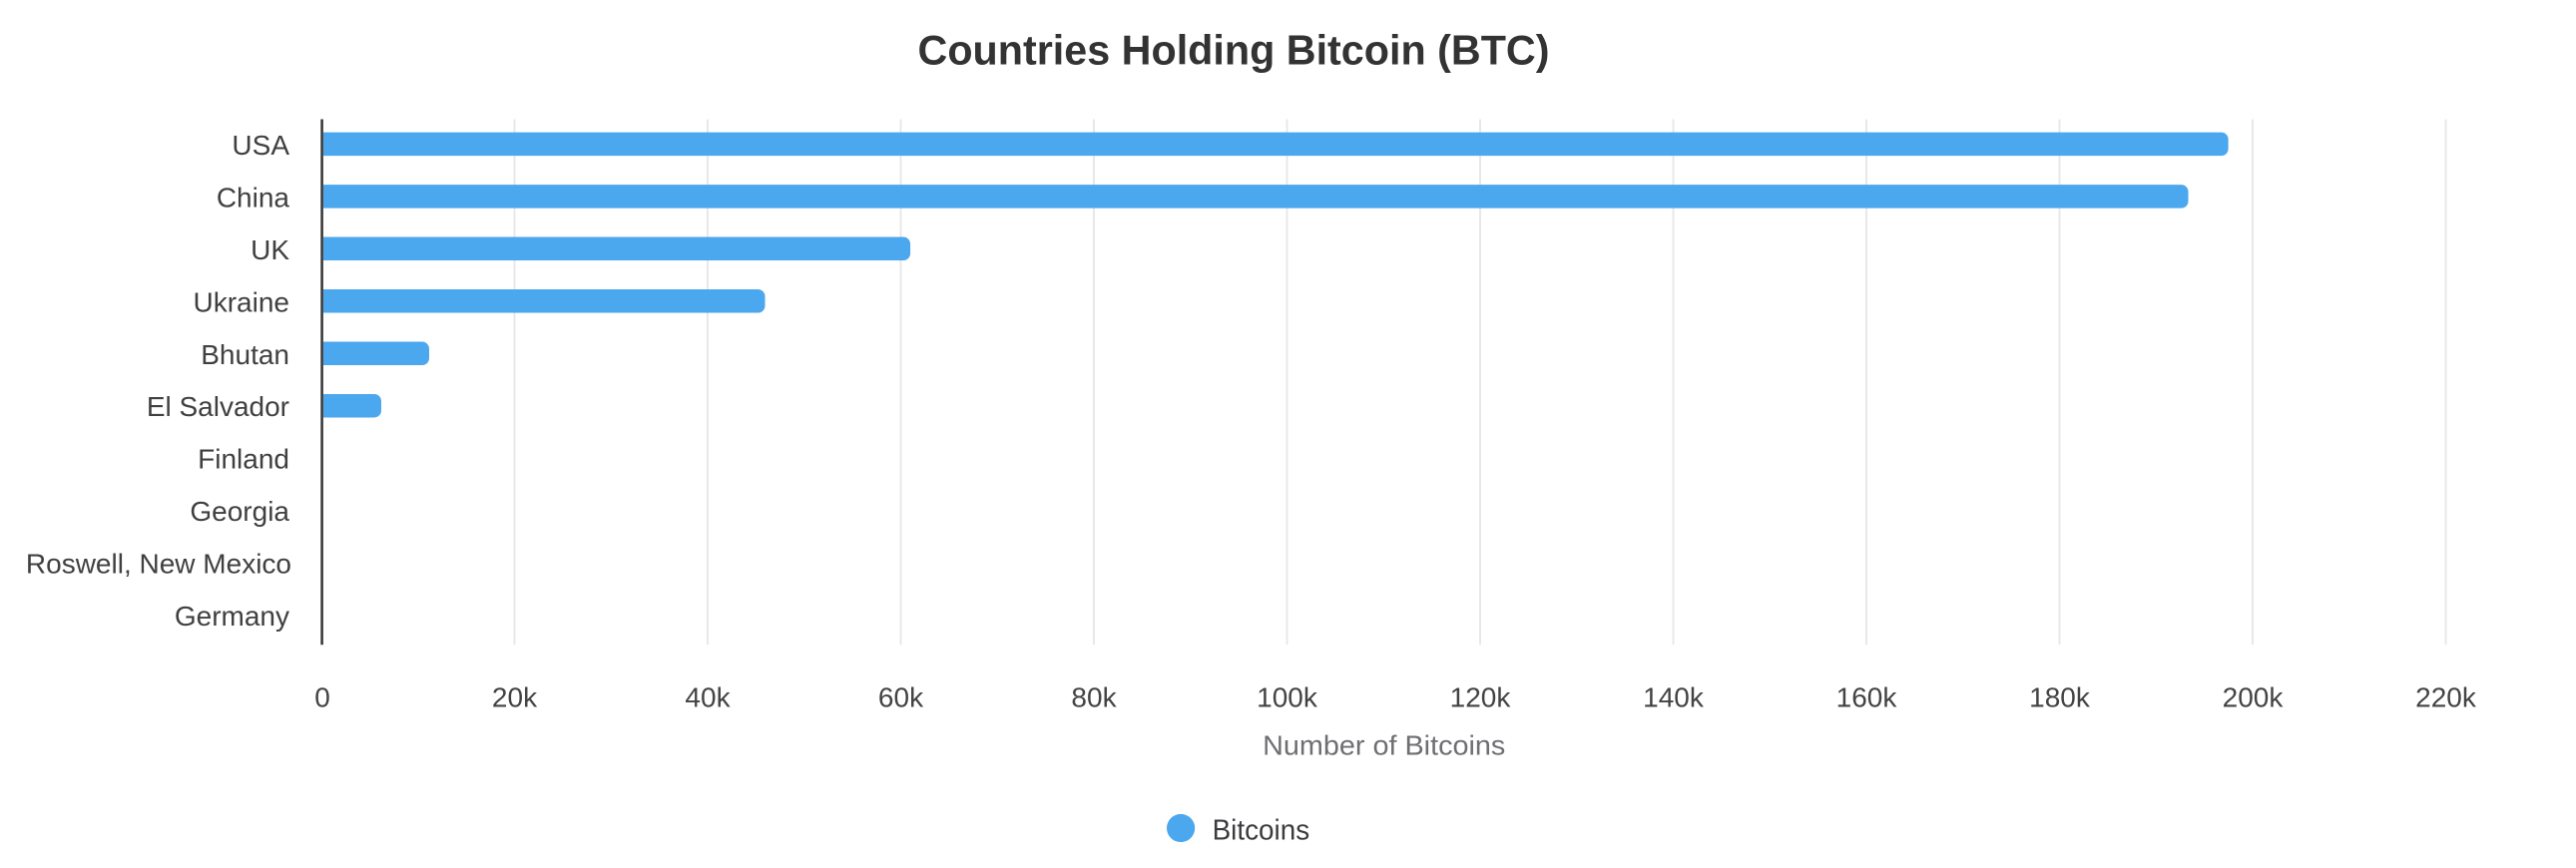  Describe the element at coordinates (708, 696) in the screenshot. I see `svg-text: 40k` at that location.